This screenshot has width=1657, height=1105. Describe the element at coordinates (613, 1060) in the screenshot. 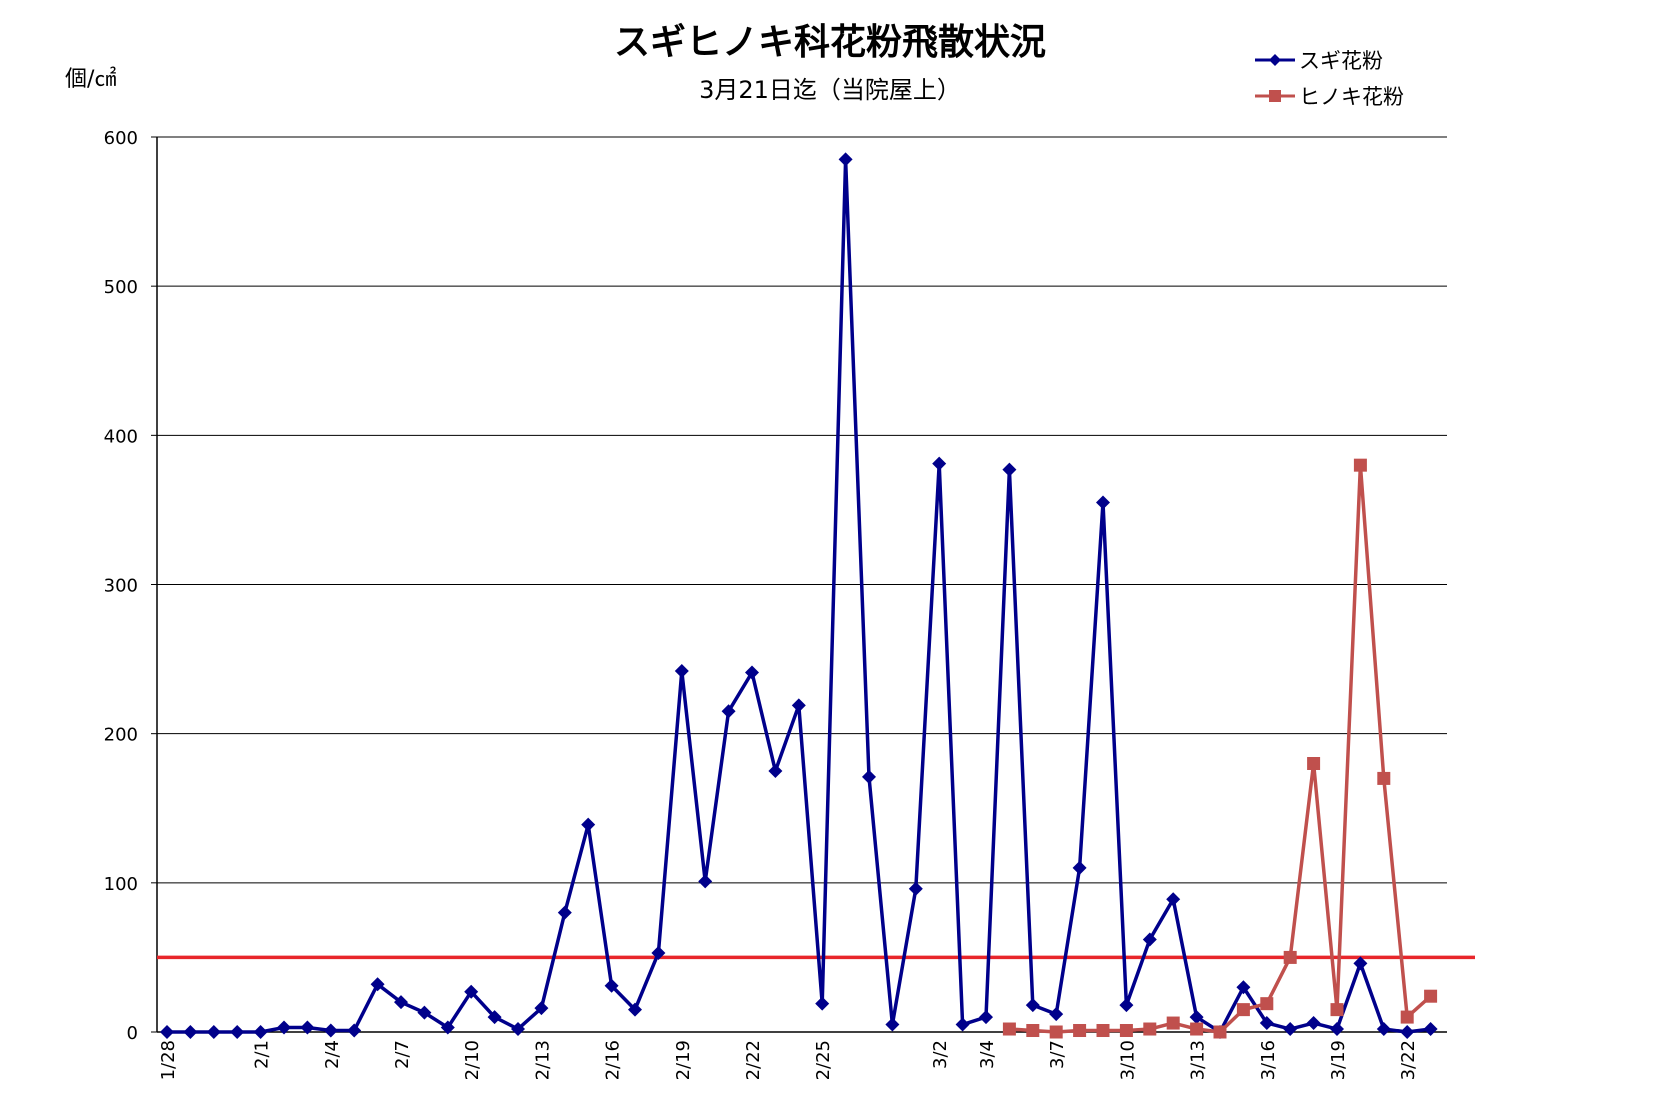

I see `x-tick-label: 2/16` at that location.